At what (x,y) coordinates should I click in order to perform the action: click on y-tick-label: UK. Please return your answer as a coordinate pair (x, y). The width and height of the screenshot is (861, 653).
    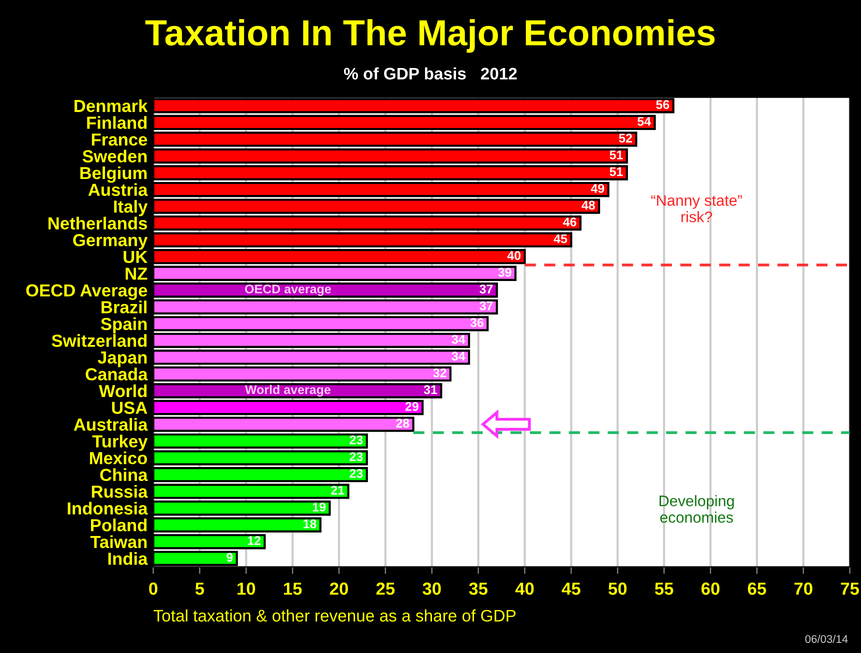
    Looking at the image, I should click on (136, 257).